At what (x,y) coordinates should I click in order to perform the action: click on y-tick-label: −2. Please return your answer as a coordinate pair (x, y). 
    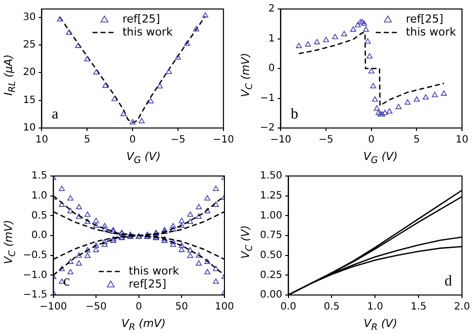
    Looking at the image, I should click on (267, 128).